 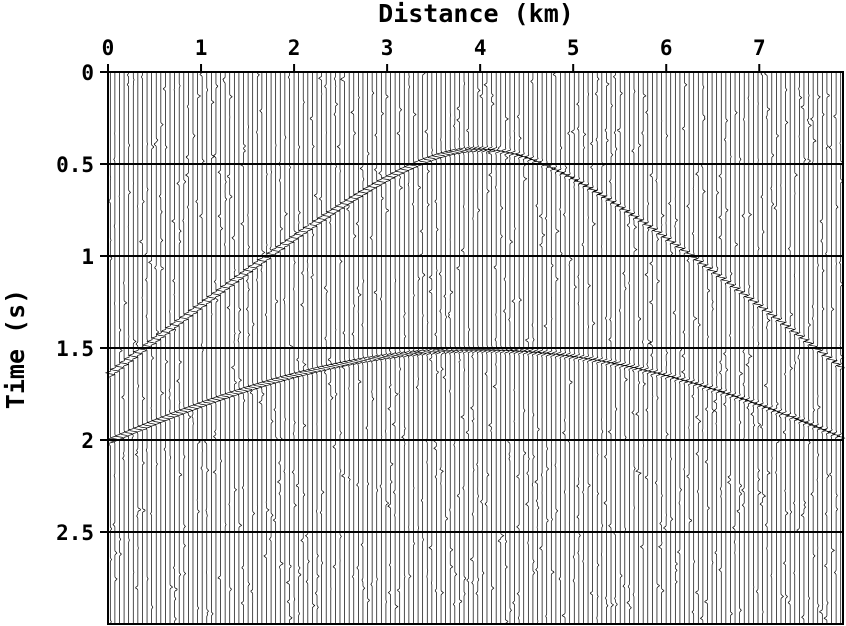 What do you see at coordinates (87, 73) in the screenshot?
I see `y-tick-label: 0` at bounding box center [87, 73].